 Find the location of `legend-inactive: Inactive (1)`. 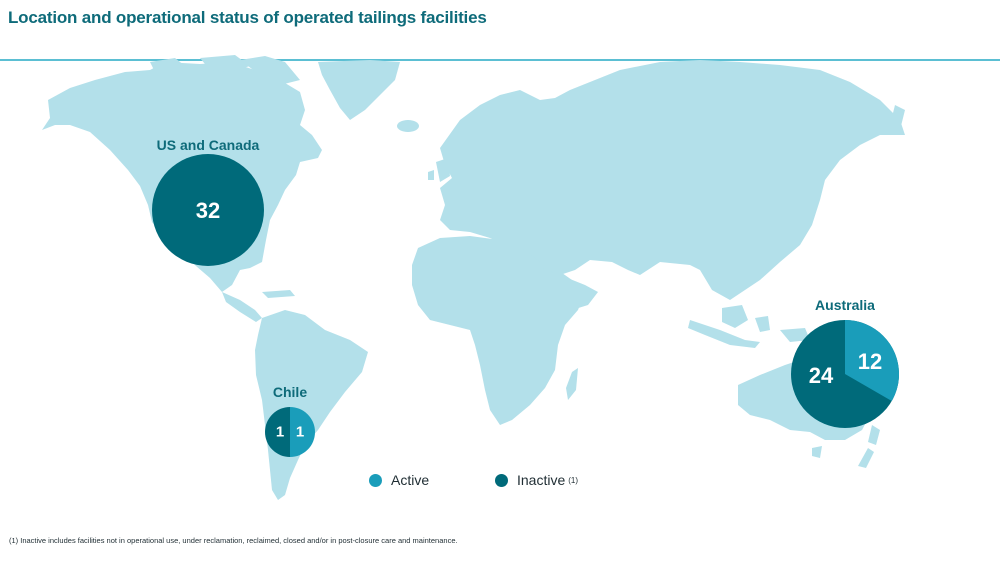

legend-inactive: Inactive (1) is located at coordinates (536, 480).